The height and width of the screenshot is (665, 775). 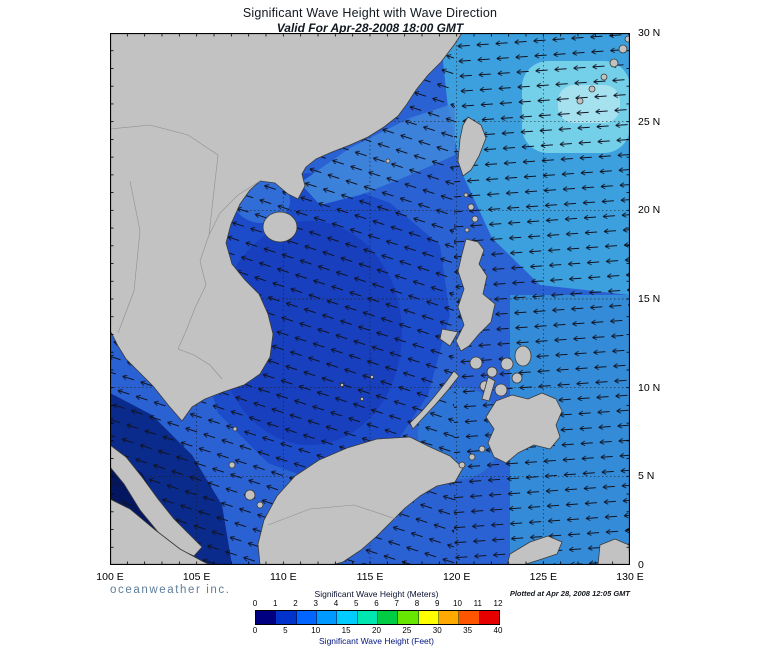 What do you see at coordinates (316, 630) in the screenshot?
I see `feet-tick: 10` at bounding box center [316, 630].